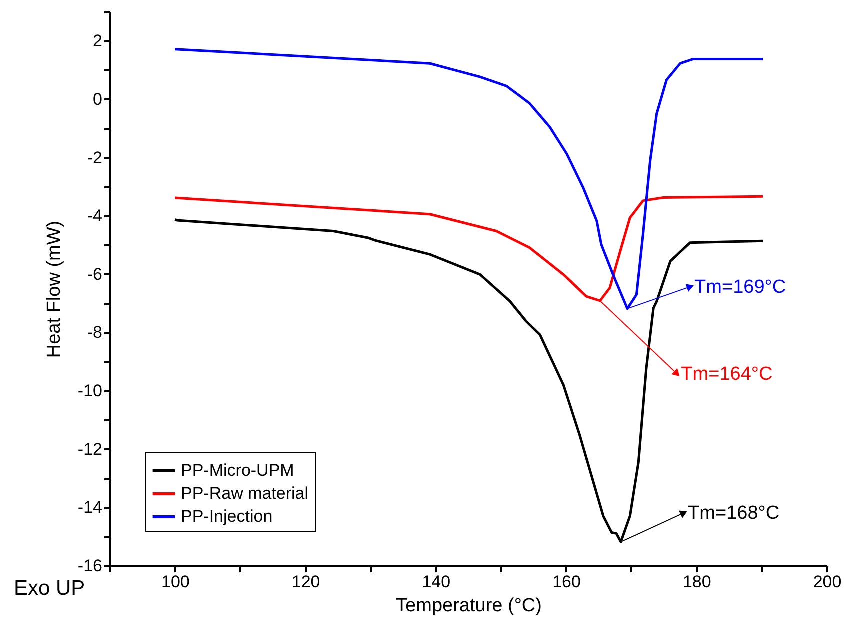 The image size is (859, 632). Describe the element at coordinates (90, 566) in the screenshot. I see `y-tick-label: -16` at that location.